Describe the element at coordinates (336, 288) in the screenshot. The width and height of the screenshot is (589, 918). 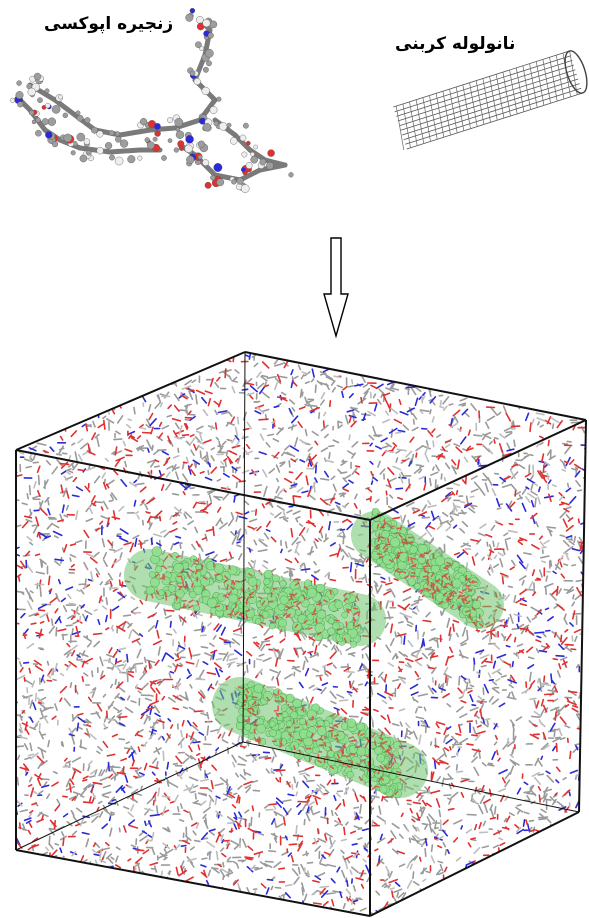
I see `down-arrow` at that location.